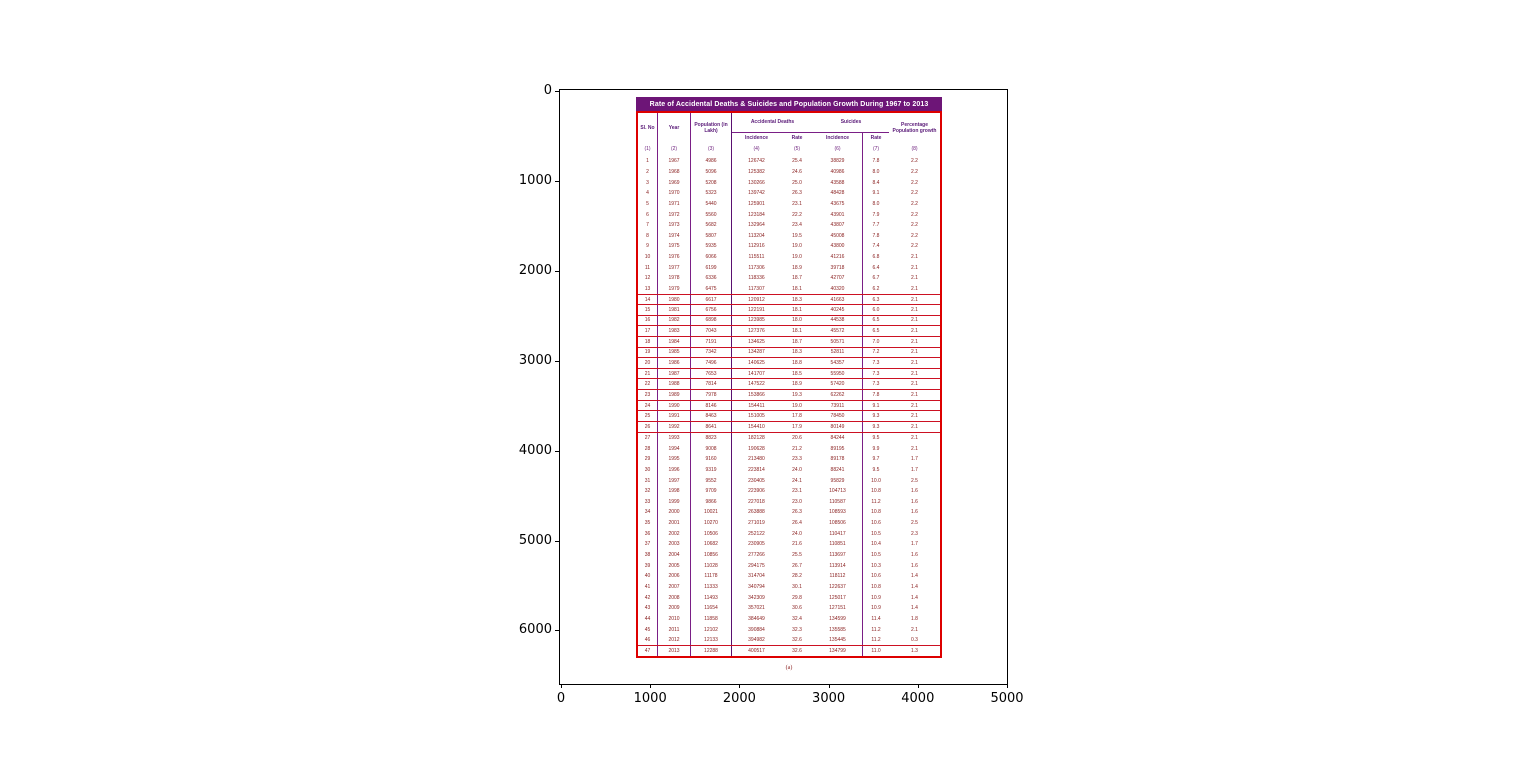  What do you see at coordinates (838, 204) in the screenshot?
I see `table-cell: 43675` at bounding box center [838, 204].